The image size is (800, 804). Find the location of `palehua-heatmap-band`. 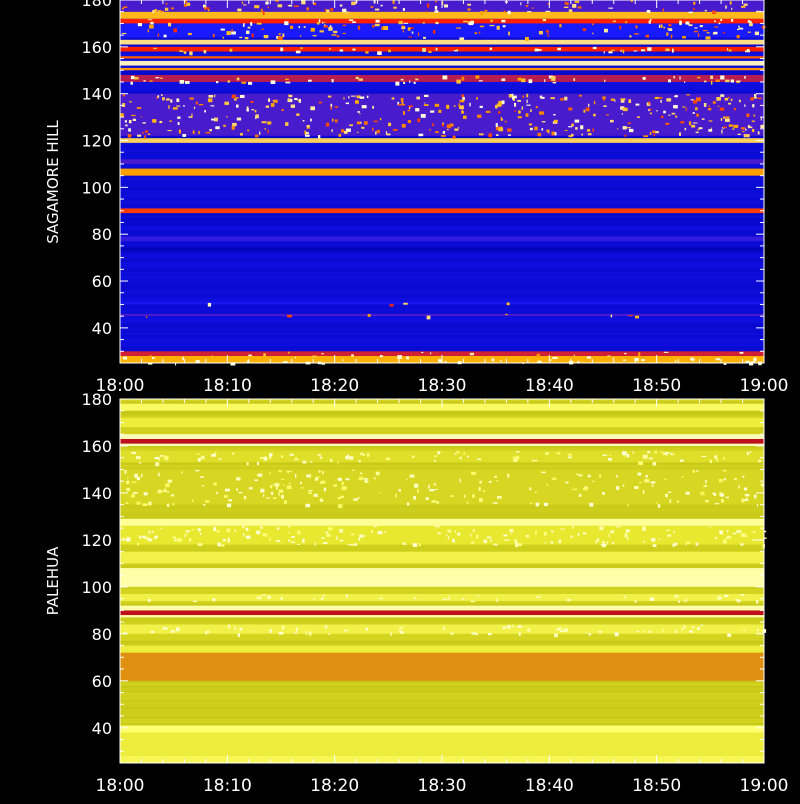

palehua-heatmap-band is located at coordinates (442, 729).